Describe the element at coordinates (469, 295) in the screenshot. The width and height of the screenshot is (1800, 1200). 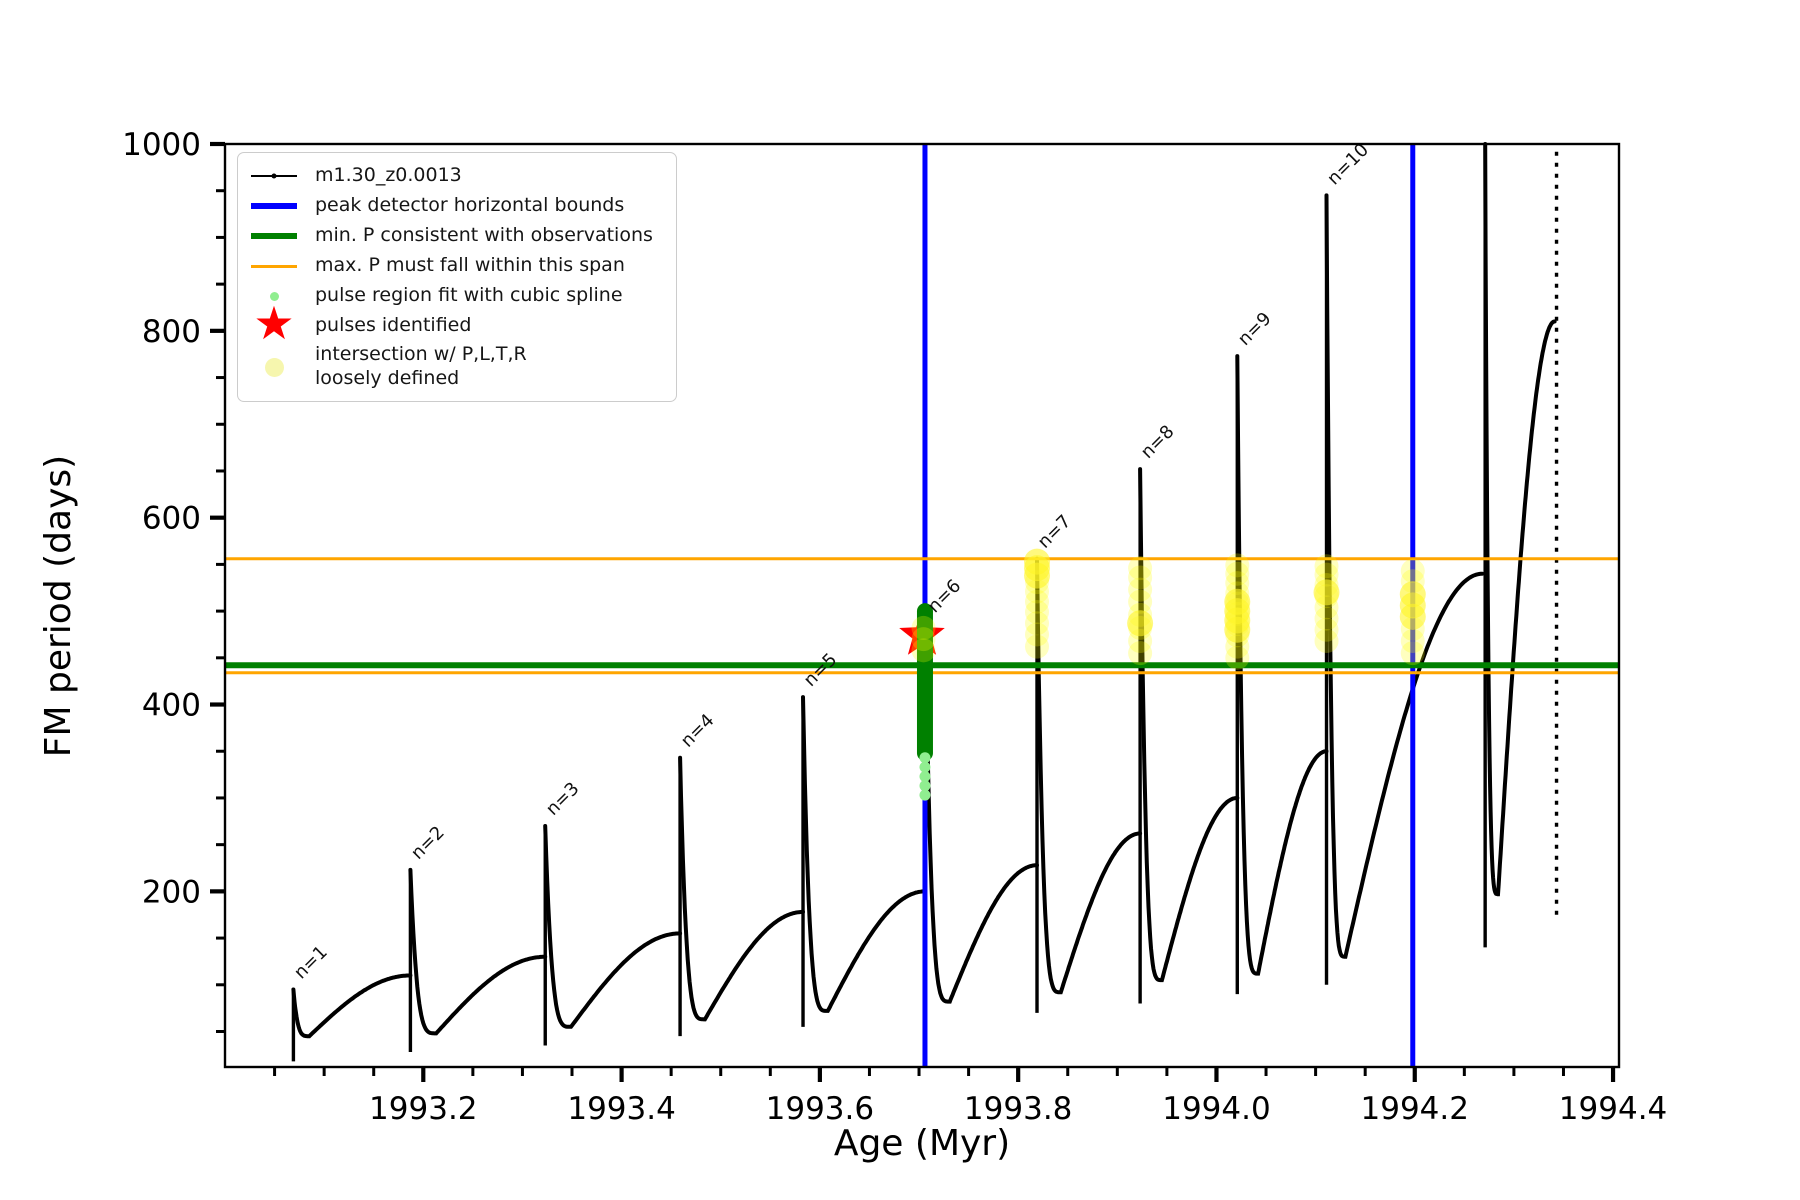
I see `legend-label: pulse region fit with cubic spline` at that location.